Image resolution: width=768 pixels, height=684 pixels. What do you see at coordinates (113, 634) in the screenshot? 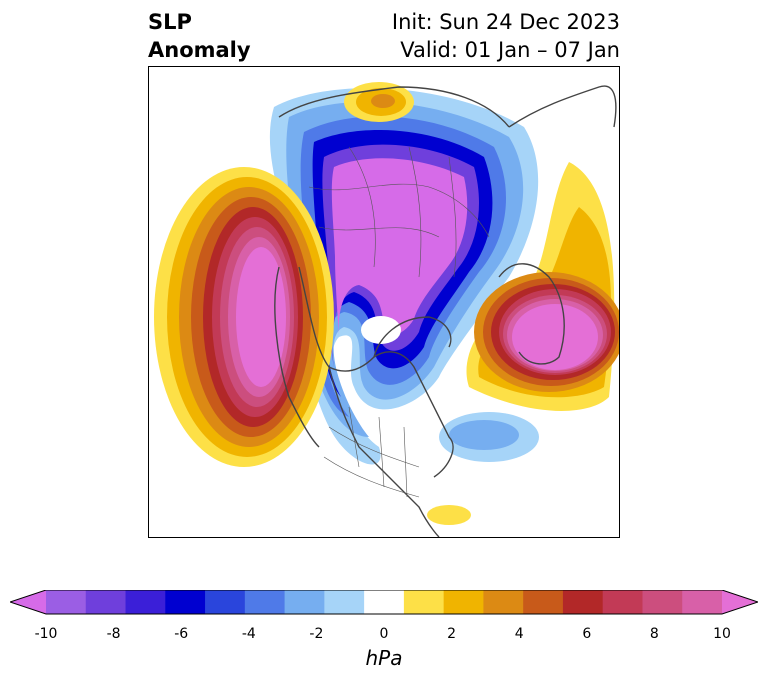
I see `colorbar-tick-label: -8` at bounding box center [113, 634].